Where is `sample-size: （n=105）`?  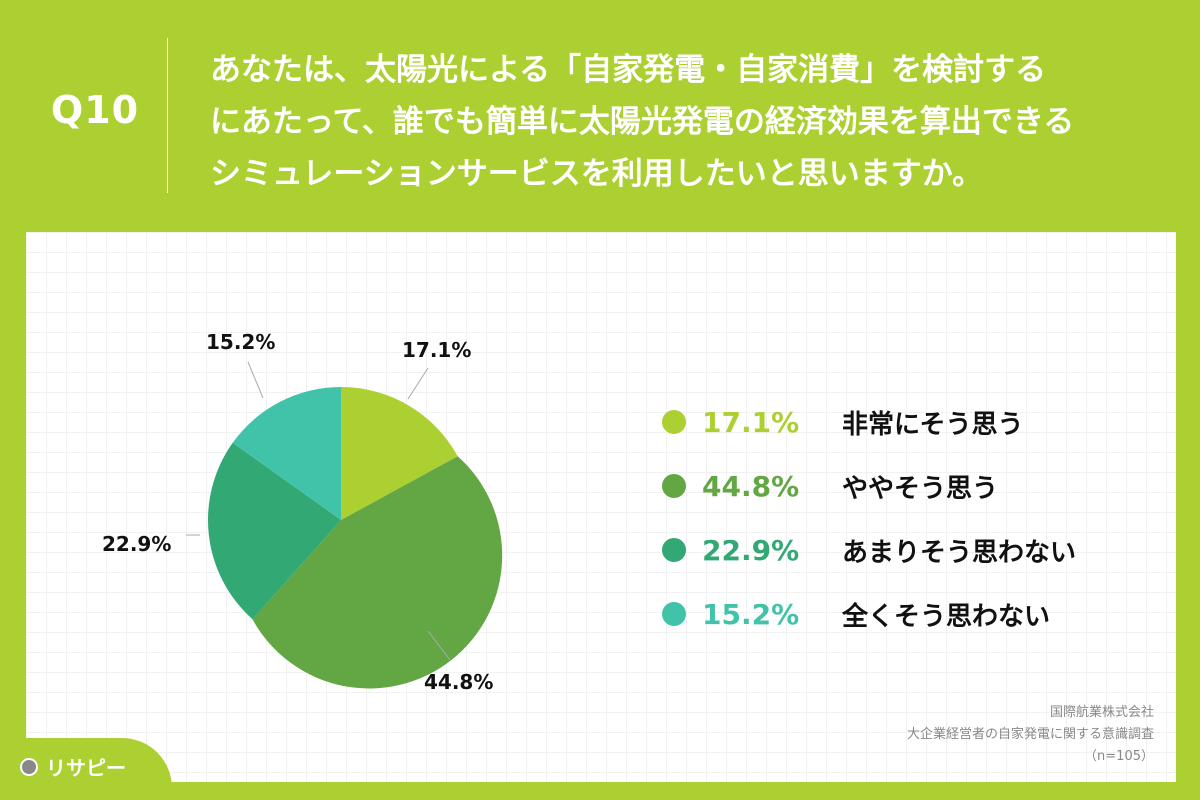
sample-size: （n=105） is located at coordinates (1119, 756).